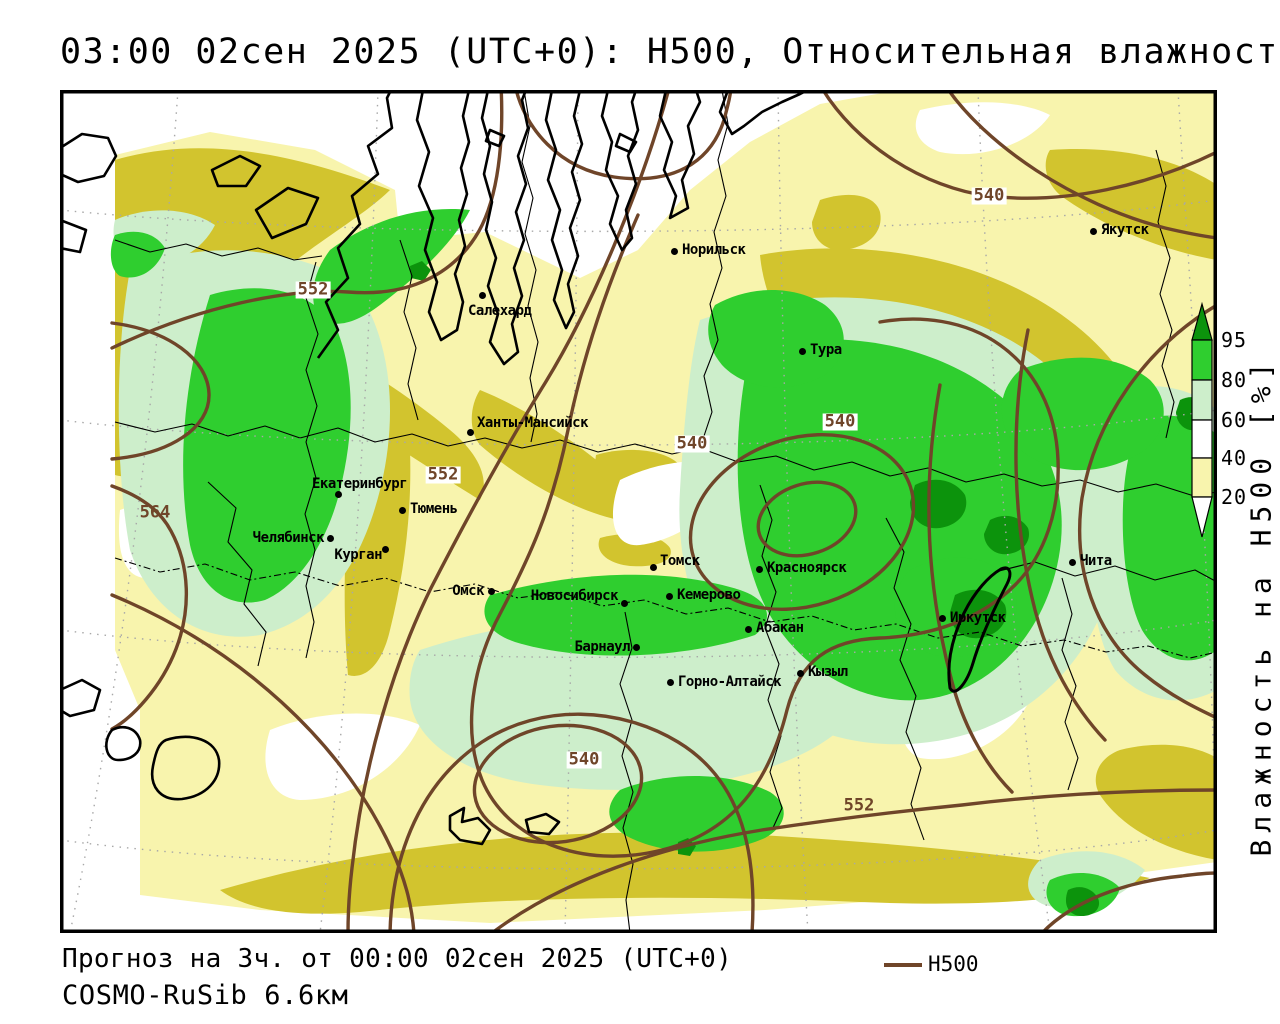  Describe the element at coordinates (602, 647) in the screenshot. I see `city-label: Барнаул` at that location.